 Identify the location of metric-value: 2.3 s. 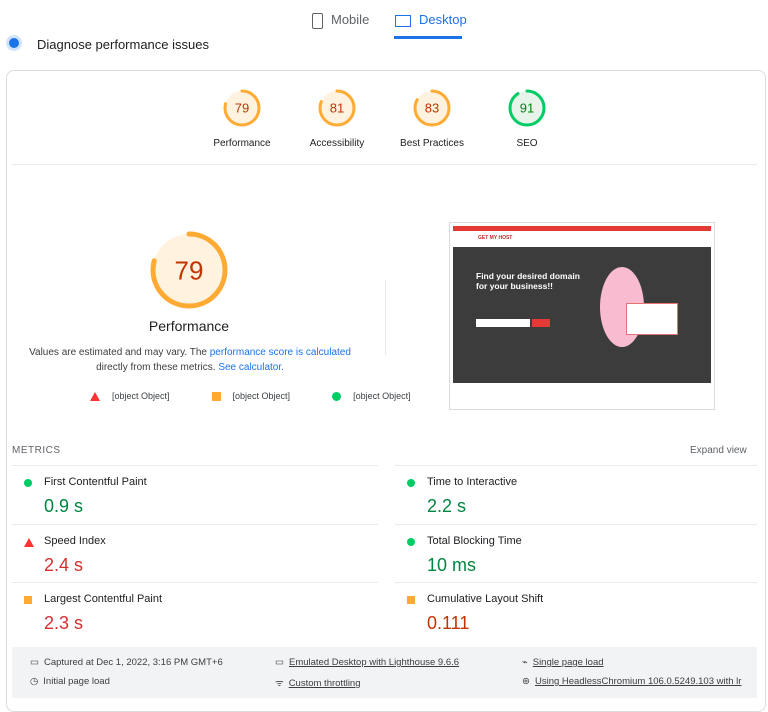
(64, 623).